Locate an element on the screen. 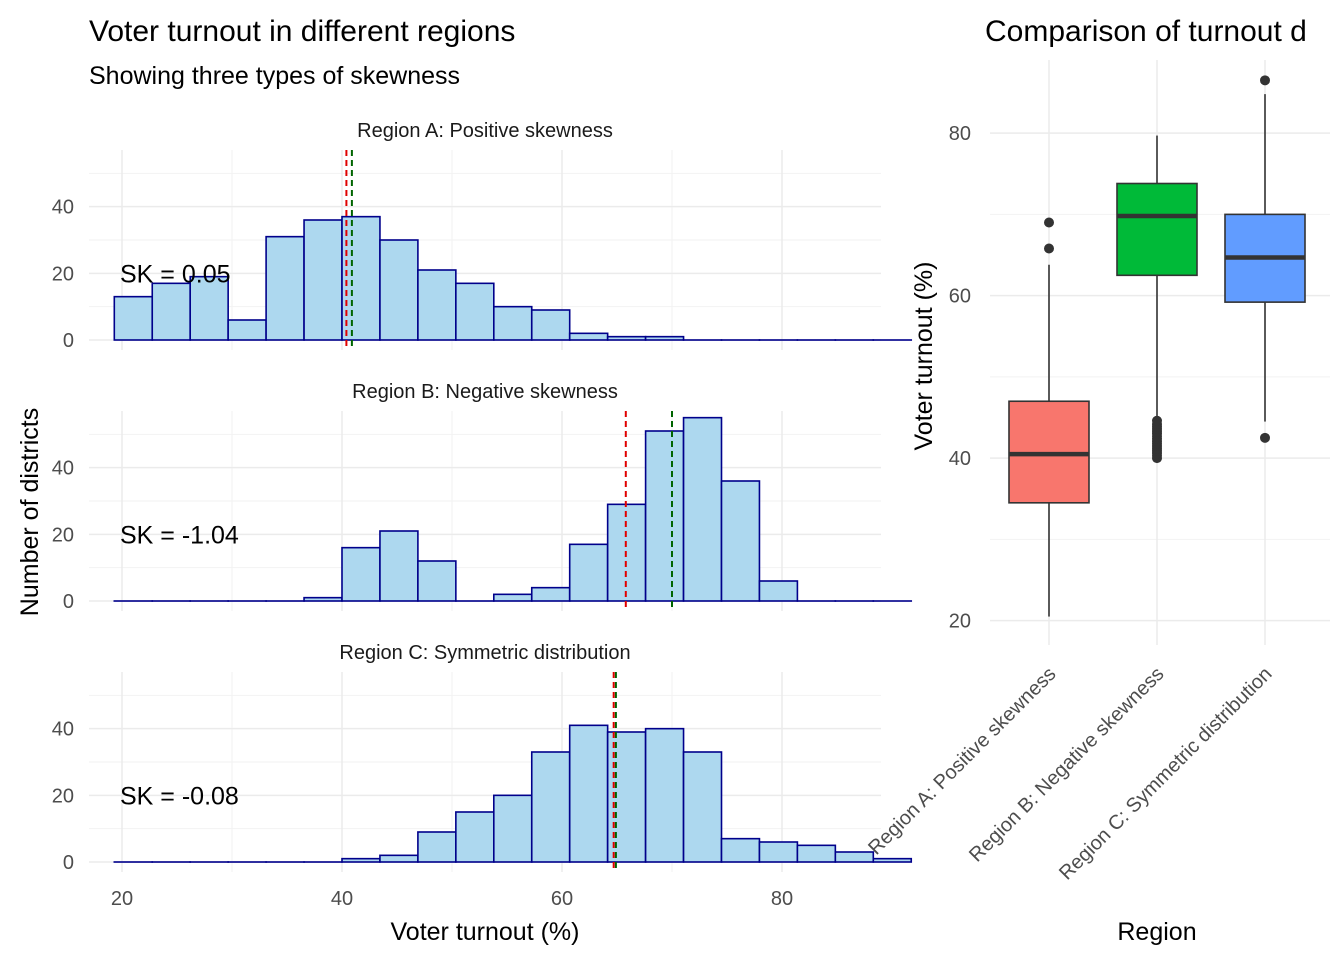 The image size is (1344, 960). x-tick-label: 60 is located at coordinates (562, 899).